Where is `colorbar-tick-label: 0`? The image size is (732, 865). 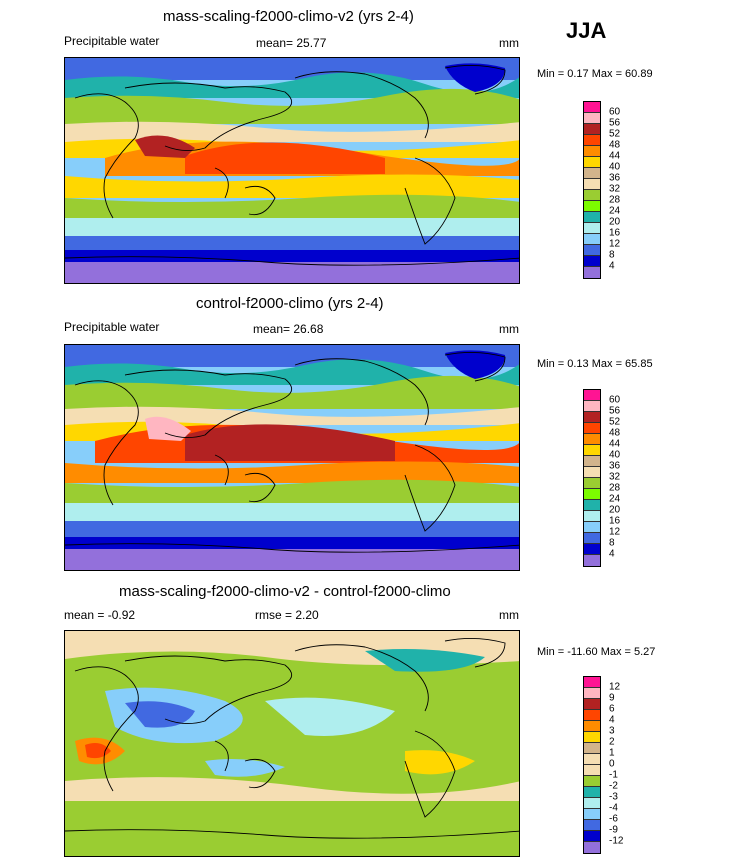
colorbar-tick-label: 0 is located at coordinates (612, 764).